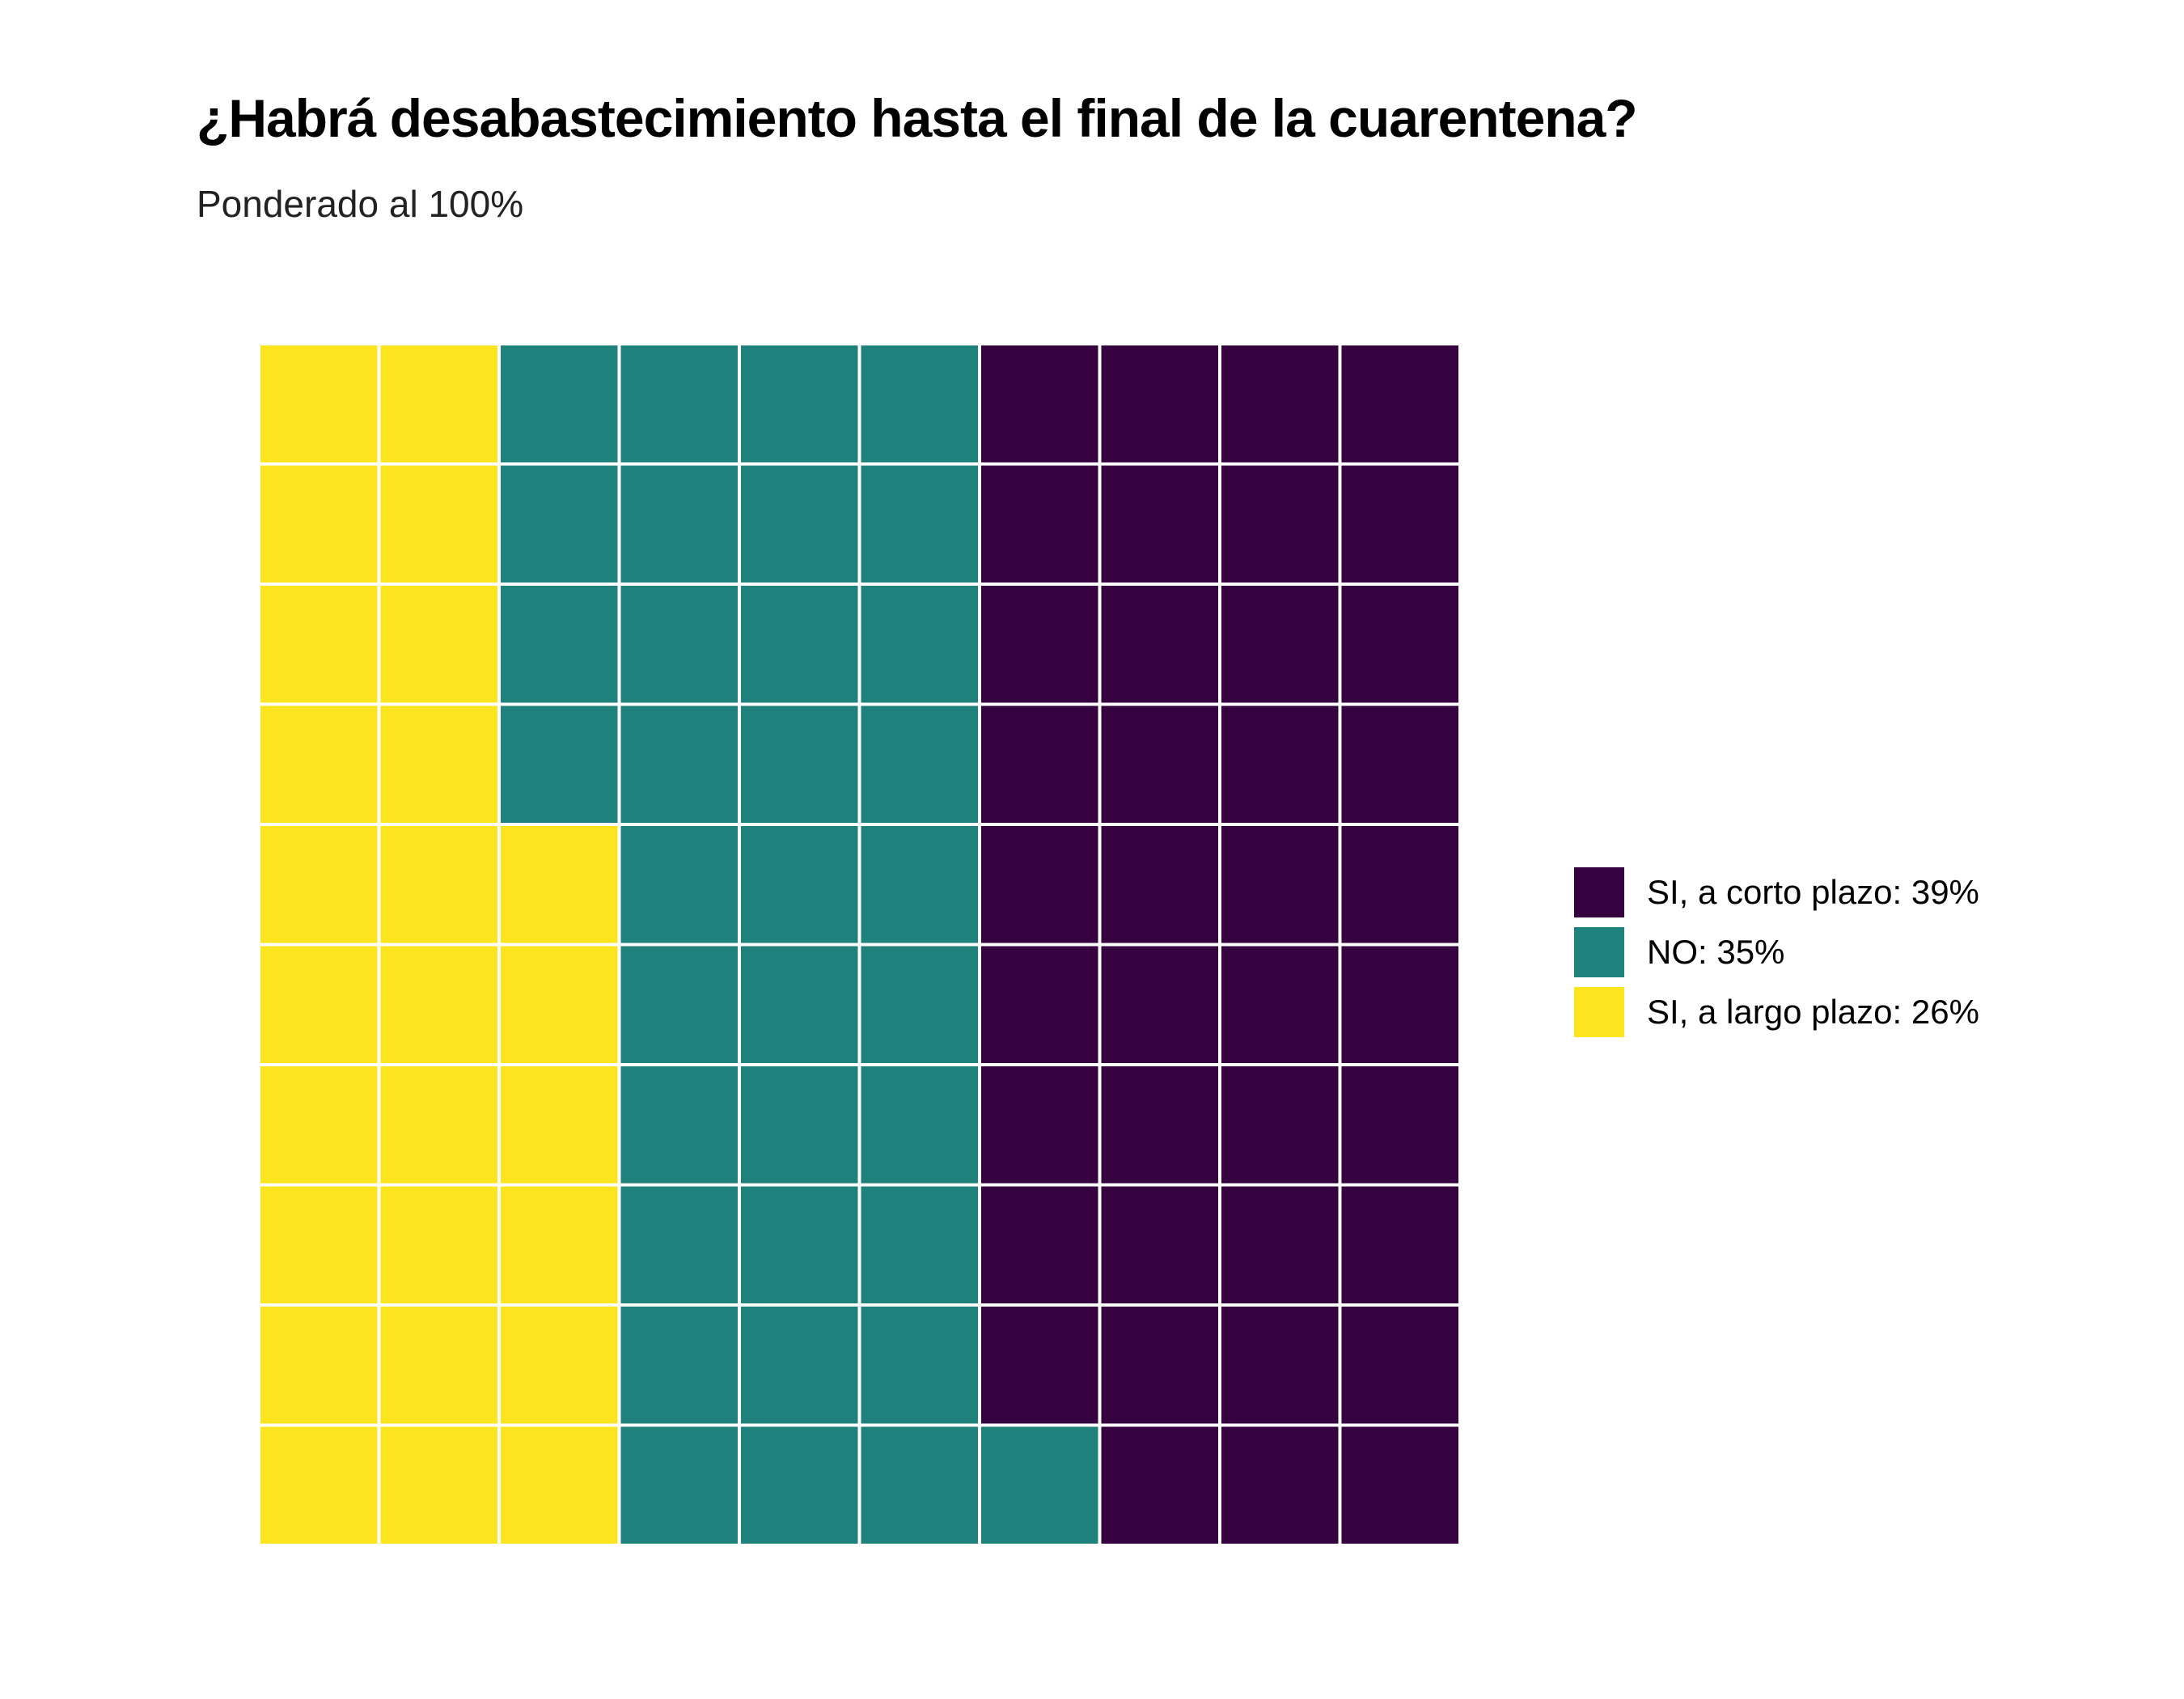  I want to click on chart-subtitle: Ponderado al 100%, so click(360, 204).